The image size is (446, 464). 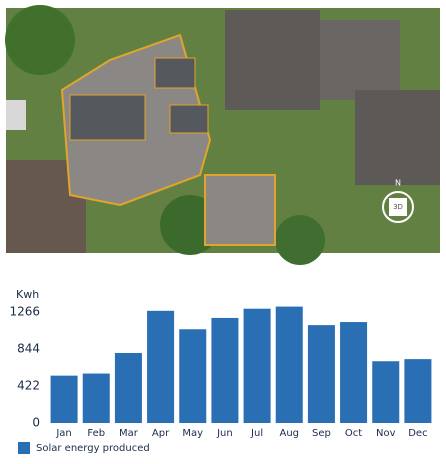 I want to click on legend-swatch, so click(x=24, y=448).